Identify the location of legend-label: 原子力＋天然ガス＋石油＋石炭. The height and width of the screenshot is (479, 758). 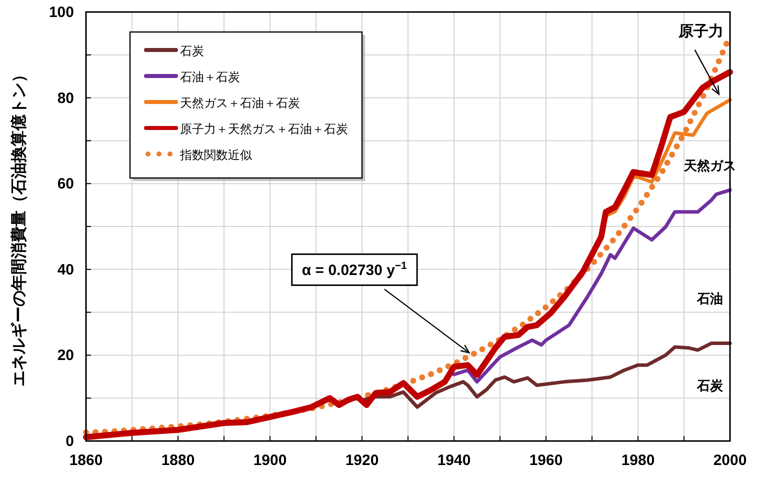
(264, 129).